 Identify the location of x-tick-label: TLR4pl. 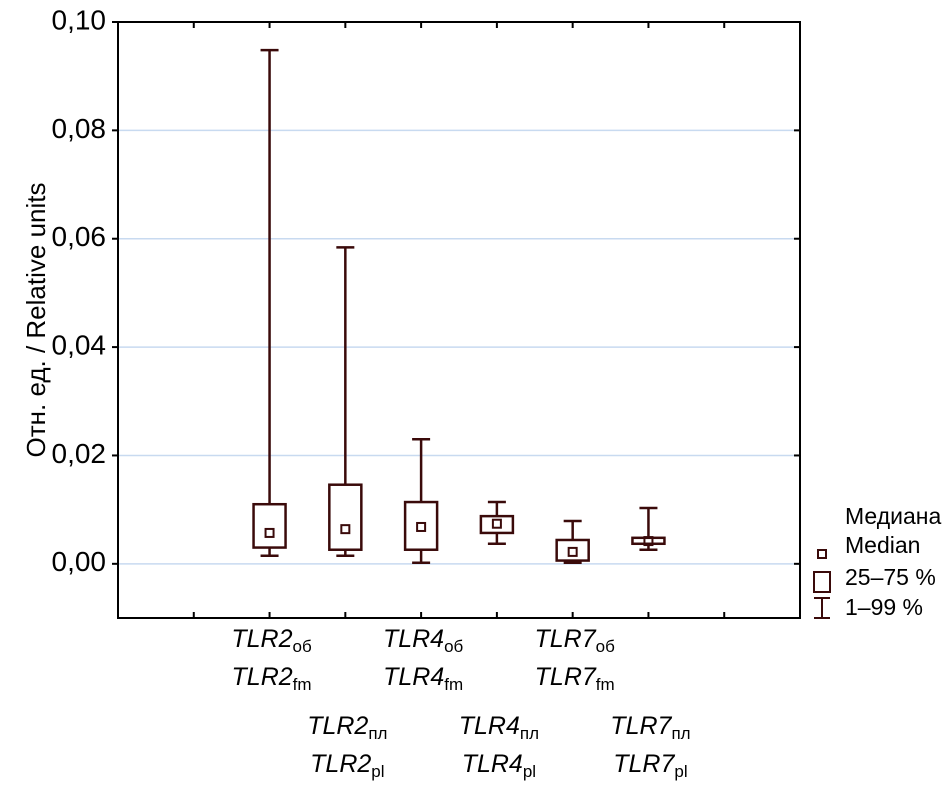
(499, 766).